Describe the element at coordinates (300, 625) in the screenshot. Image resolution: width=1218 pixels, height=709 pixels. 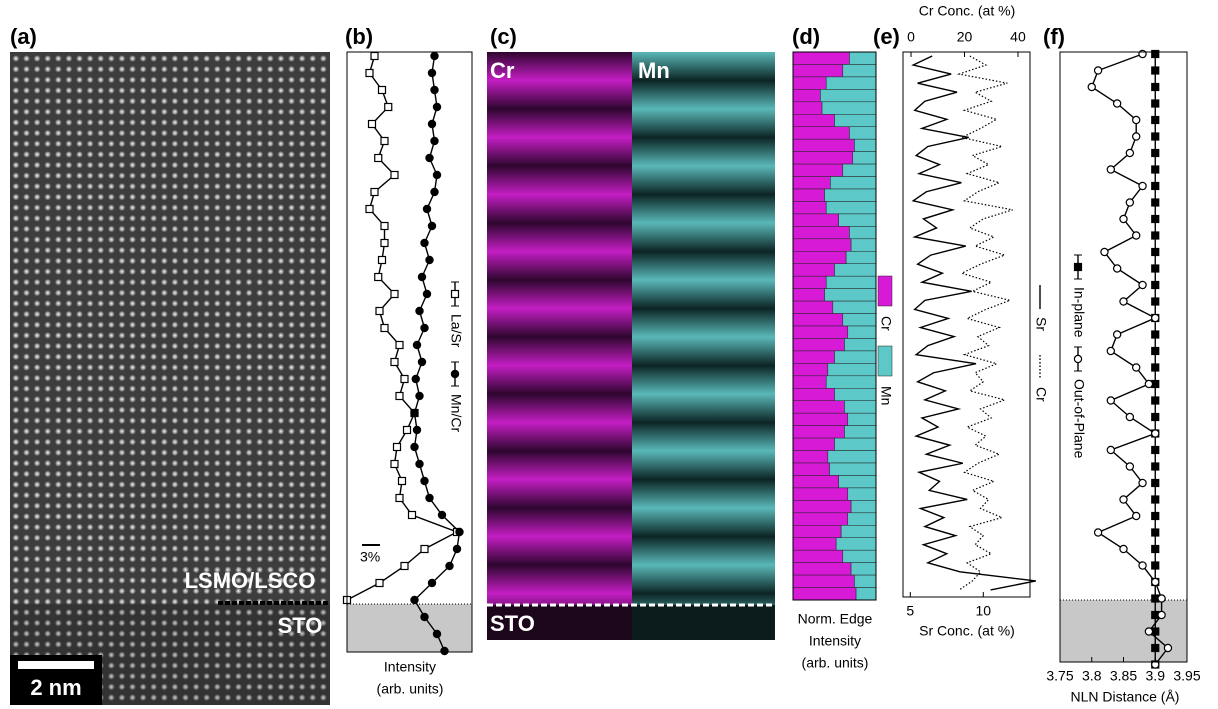
I see `annotation: STO` at that location.